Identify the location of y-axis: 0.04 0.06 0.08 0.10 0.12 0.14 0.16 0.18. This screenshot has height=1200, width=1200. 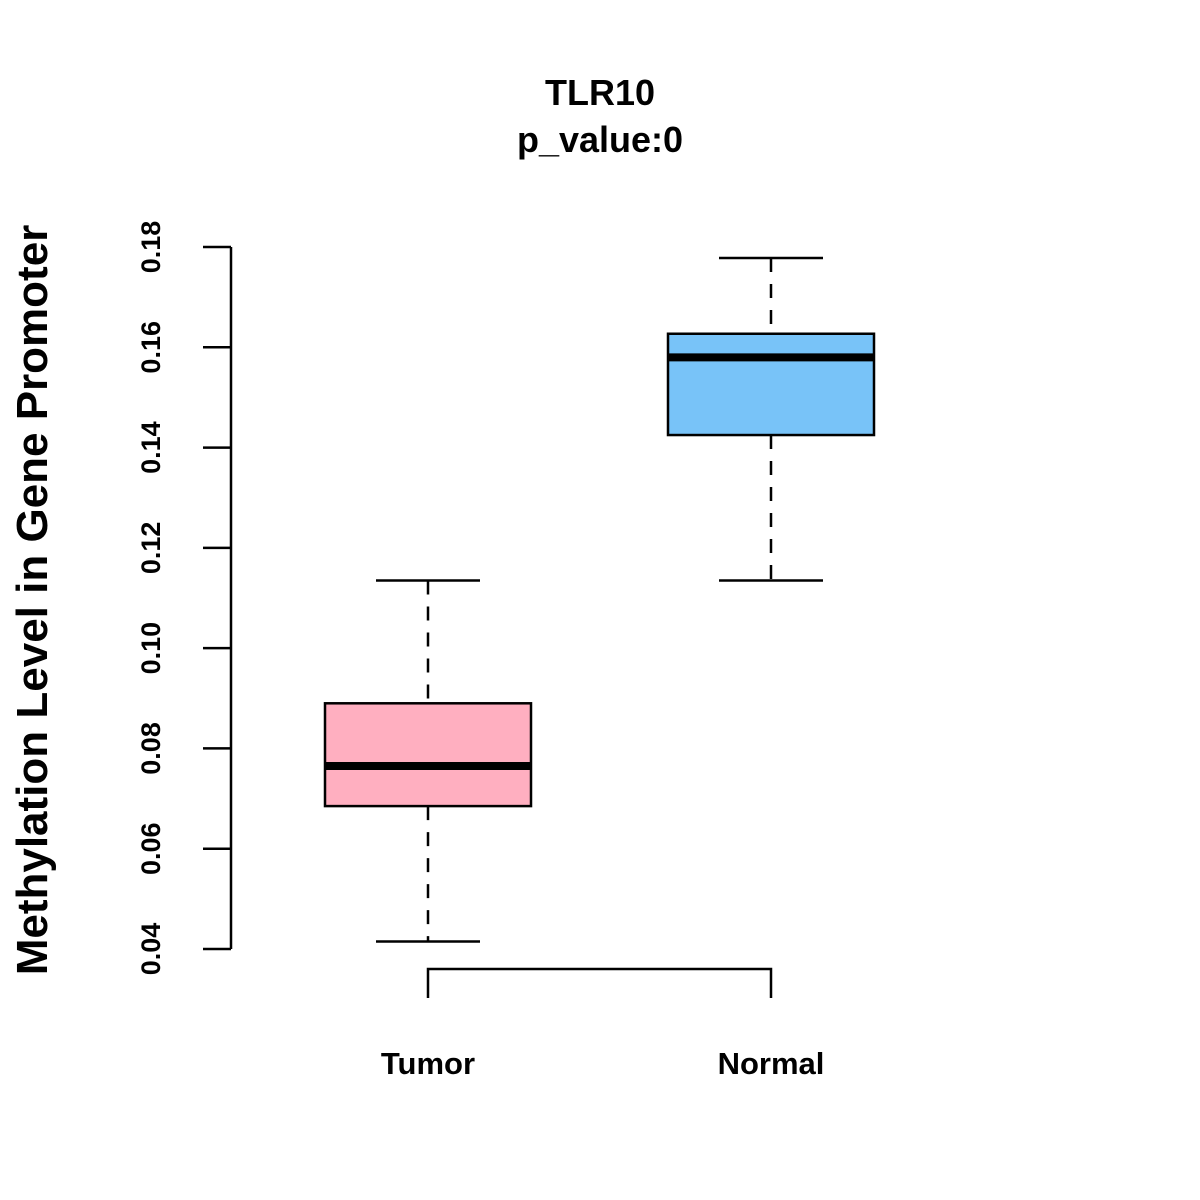
(184, 598).